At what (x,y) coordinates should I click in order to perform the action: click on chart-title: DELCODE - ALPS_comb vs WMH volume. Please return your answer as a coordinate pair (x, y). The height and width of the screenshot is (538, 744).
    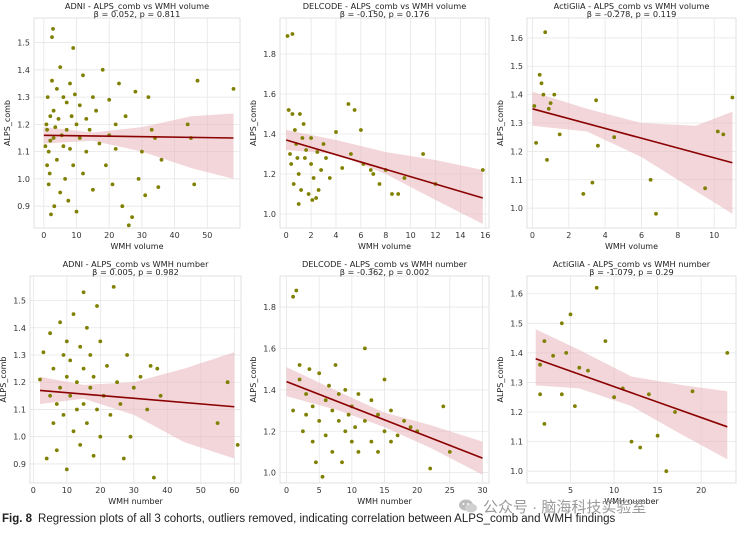
    Looking at the image, I should click on (384, 6).